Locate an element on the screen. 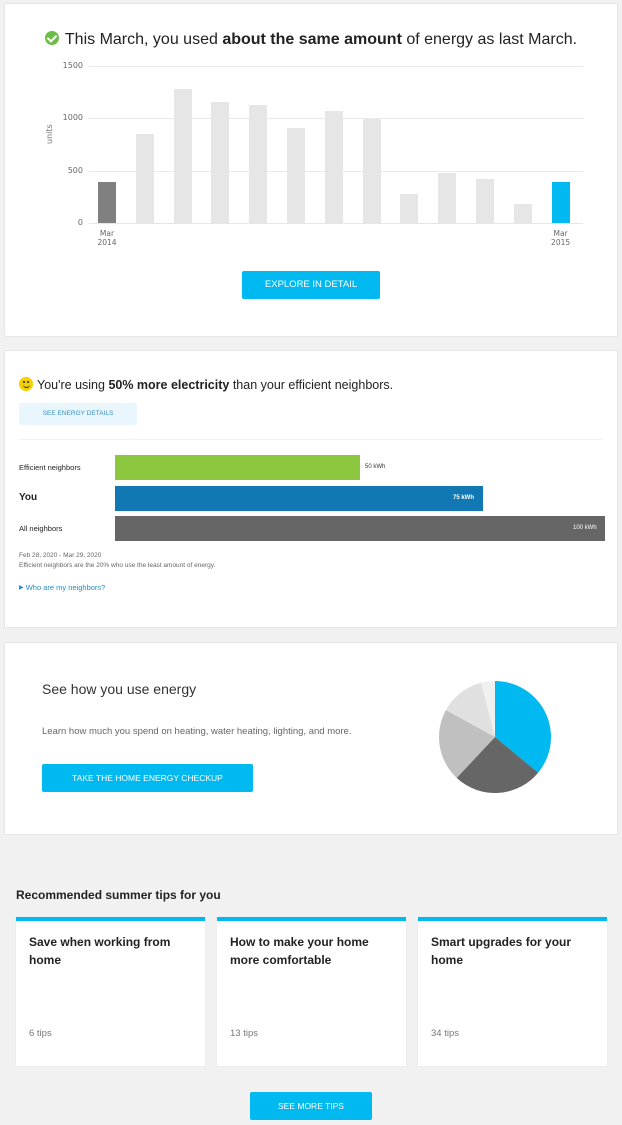 Image resolution: width=622 pixels, height=1125 pixels. tip-card-count: 13 tips is located at coordinates (244, 1033).